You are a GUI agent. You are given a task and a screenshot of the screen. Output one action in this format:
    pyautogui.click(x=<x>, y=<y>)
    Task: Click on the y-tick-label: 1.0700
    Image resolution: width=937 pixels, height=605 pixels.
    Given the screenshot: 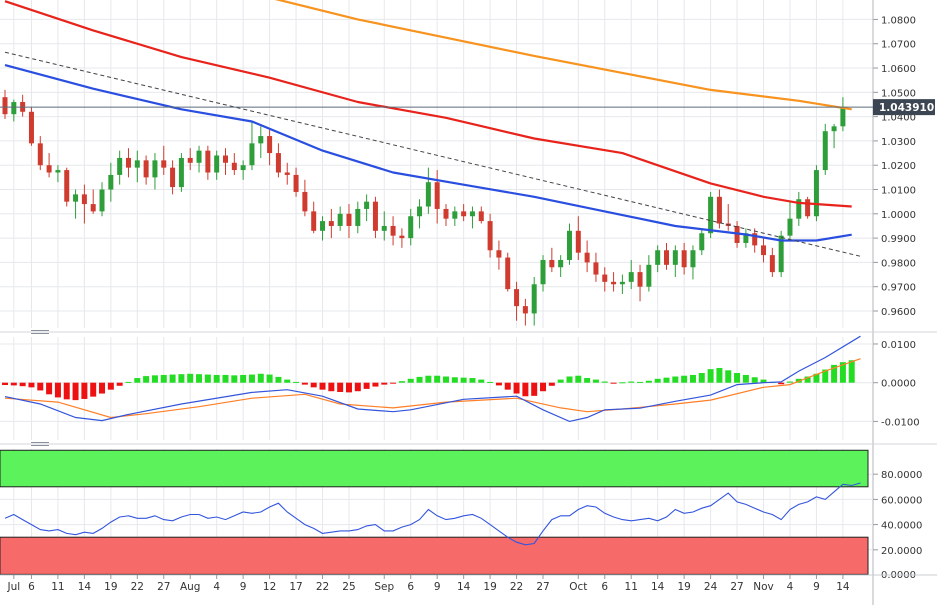 What is the action you would take?
    pyautogui.click(x=898, y=45)
    